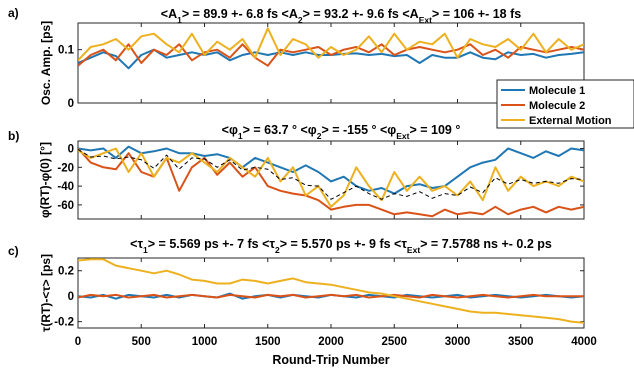  I want to click on y-axis-label: φ(RT)-φ(0) [°], so click(45, 180).